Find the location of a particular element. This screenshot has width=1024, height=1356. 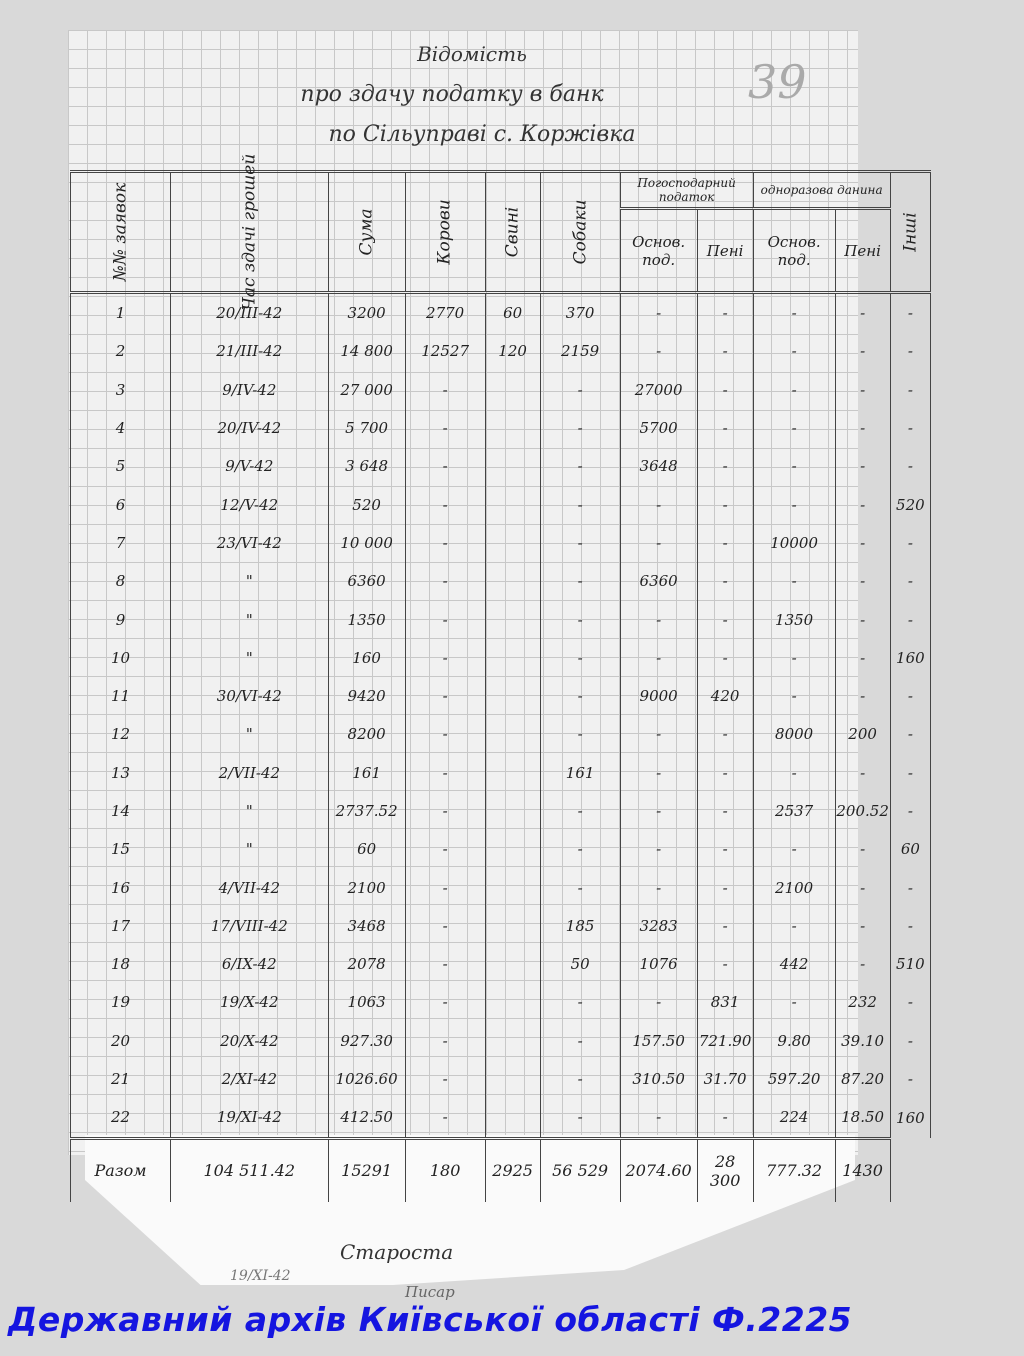

table-cell: 14 is located at coordinates (120, 811).